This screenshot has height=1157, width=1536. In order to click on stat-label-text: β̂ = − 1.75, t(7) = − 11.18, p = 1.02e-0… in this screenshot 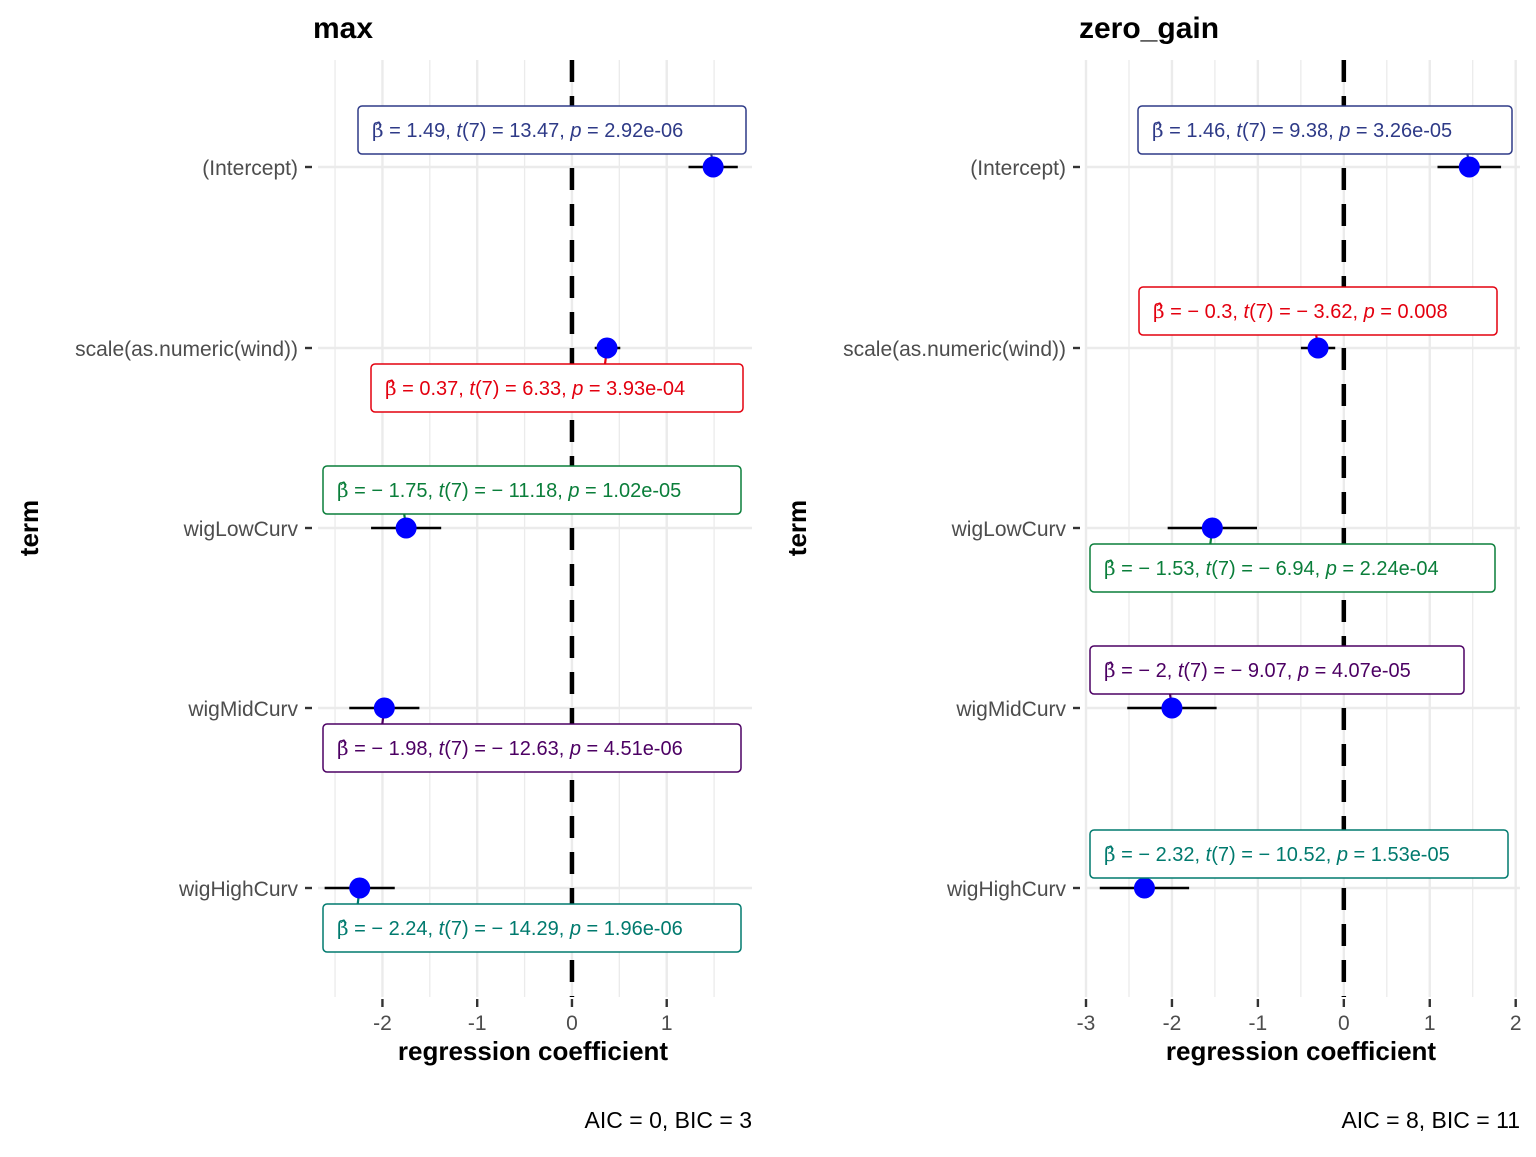, I will do `click(509, 490)`.